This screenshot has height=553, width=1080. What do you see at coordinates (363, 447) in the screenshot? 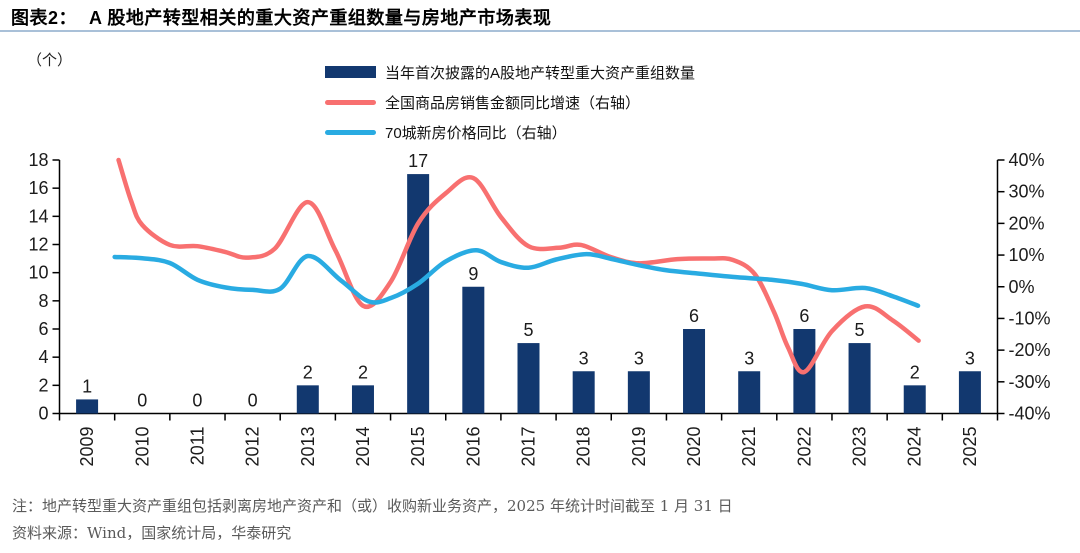
I see `x-axis-label: 2014` at bounding box center [363, 447].